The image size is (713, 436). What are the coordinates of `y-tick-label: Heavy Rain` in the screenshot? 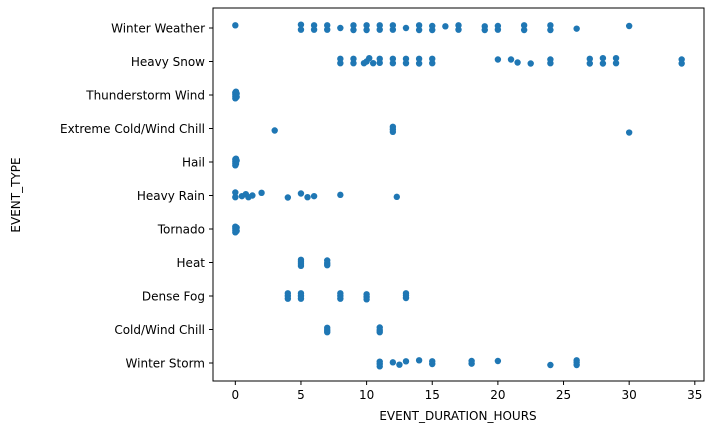 It's located at (171, 196).